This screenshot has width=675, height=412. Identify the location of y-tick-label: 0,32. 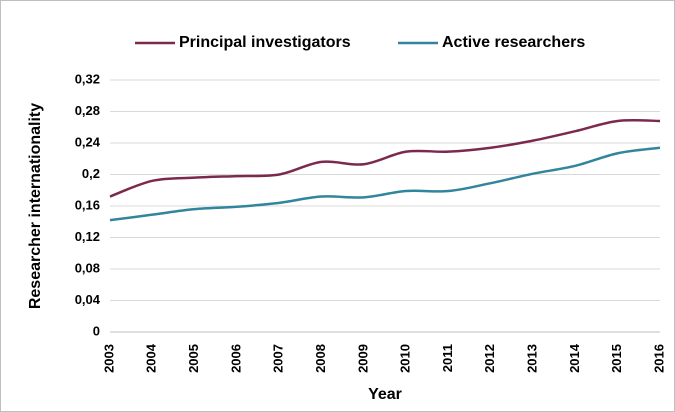
(87, 78).